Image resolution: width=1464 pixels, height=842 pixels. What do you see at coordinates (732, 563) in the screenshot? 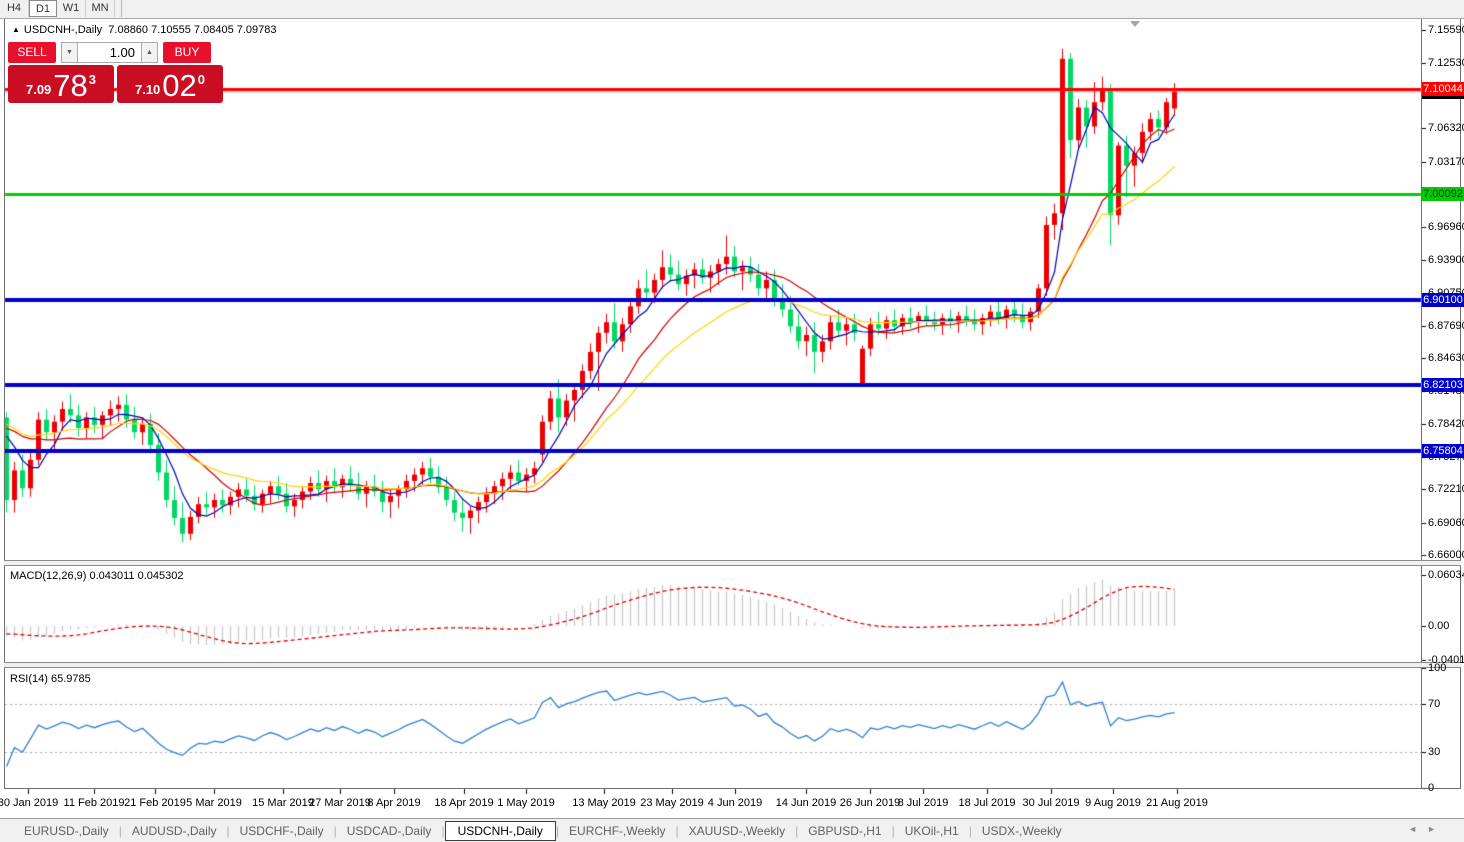
I see `macd-splitter-groove` at bounding box center [732, 563].